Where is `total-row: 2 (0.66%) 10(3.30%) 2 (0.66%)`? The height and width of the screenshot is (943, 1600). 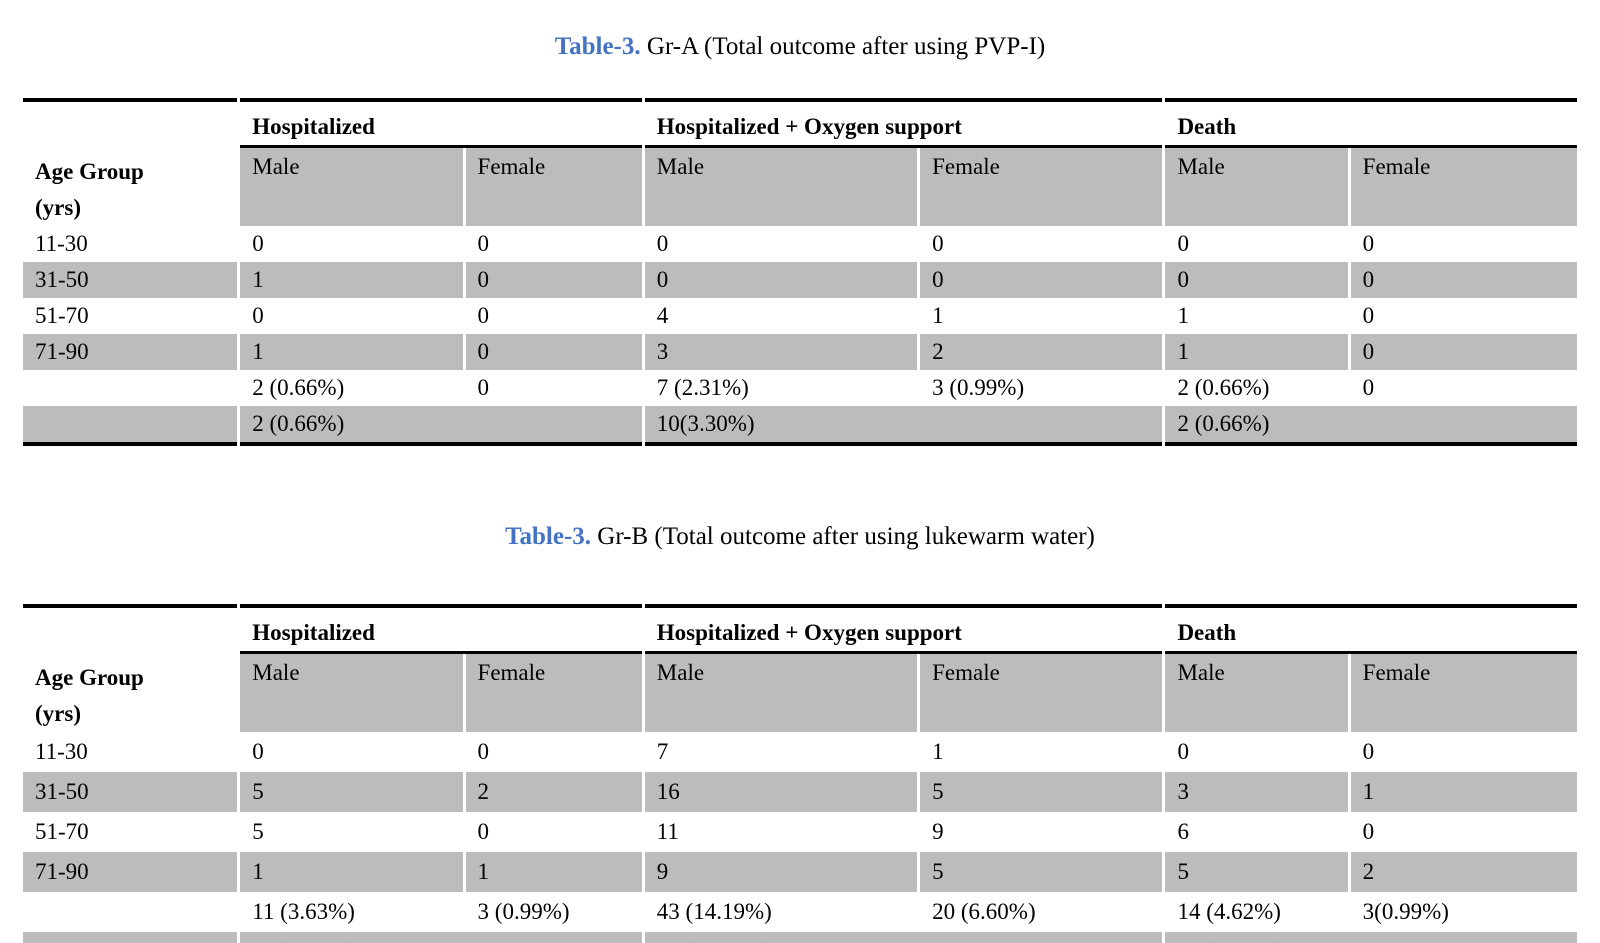 total-row: 2 (0.66%) 10(3.30%) 2 (0.66%) is located at coordinates (800, 426).